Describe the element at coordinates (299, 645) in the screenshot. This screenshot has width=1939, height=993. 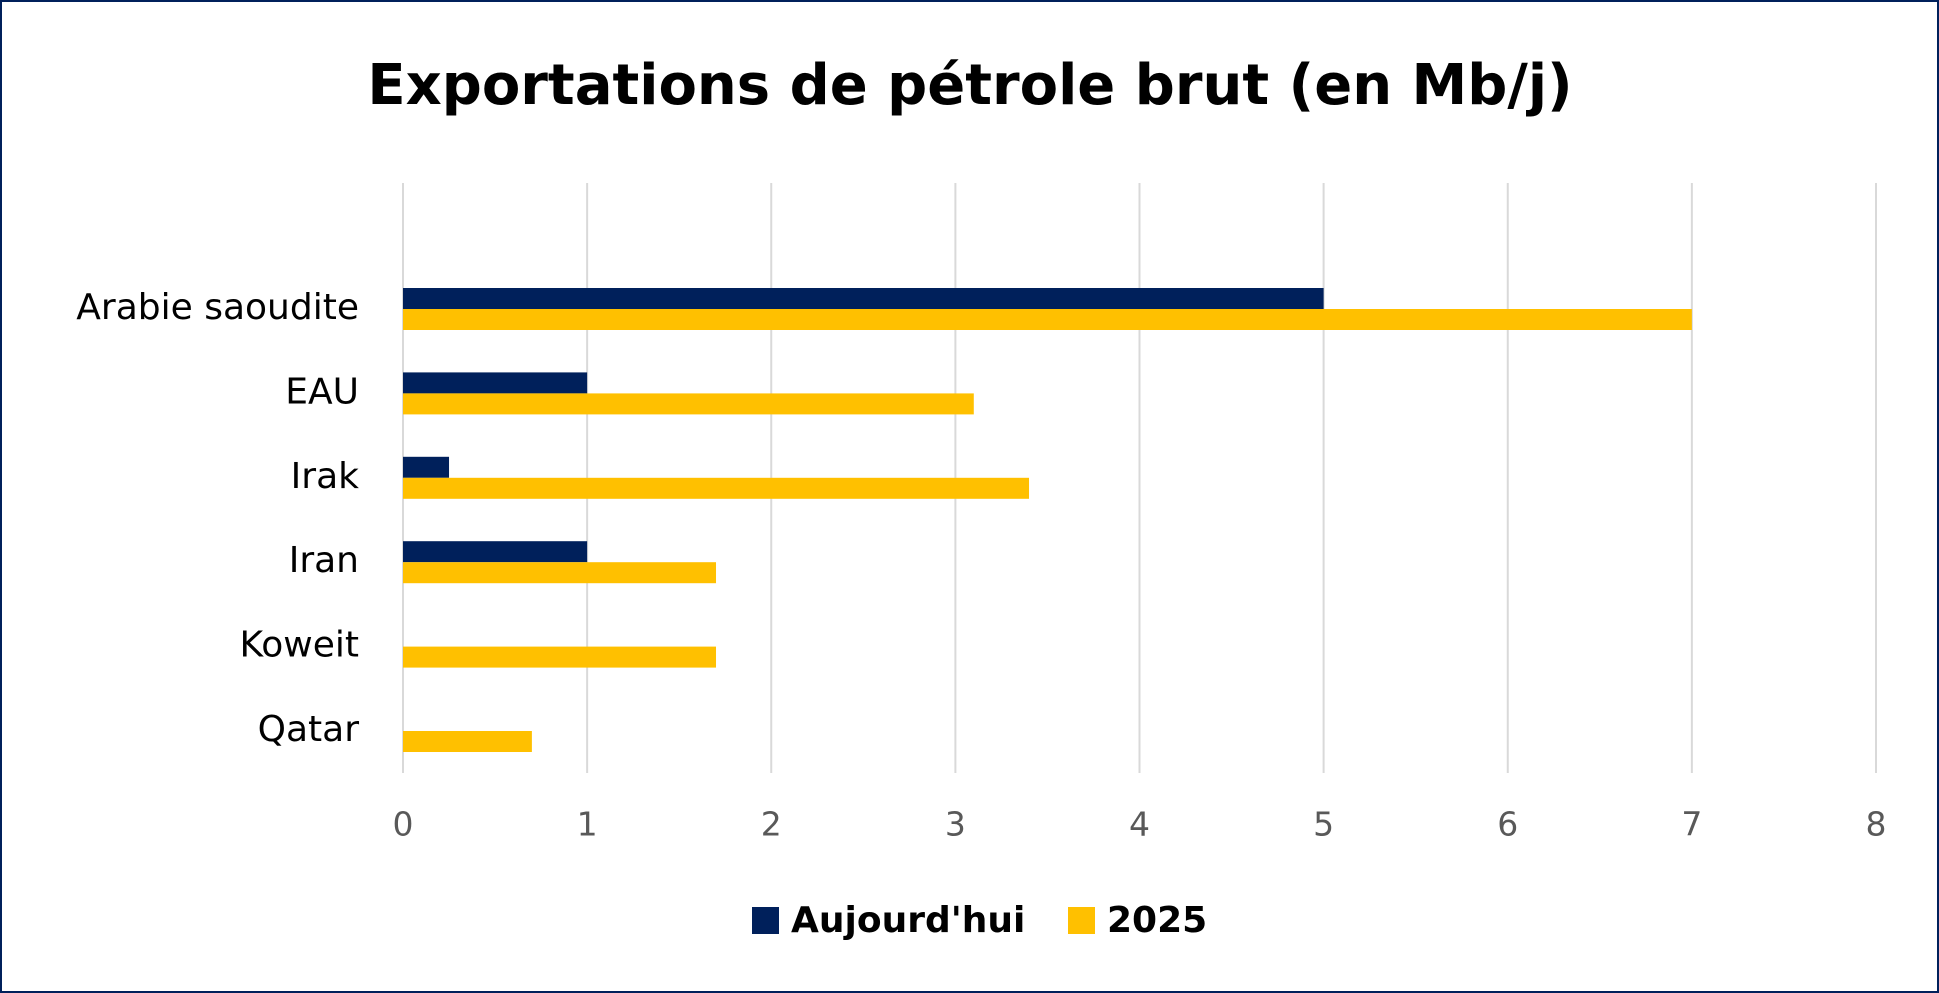
I see `y-tick-label: Koweit` at that location.